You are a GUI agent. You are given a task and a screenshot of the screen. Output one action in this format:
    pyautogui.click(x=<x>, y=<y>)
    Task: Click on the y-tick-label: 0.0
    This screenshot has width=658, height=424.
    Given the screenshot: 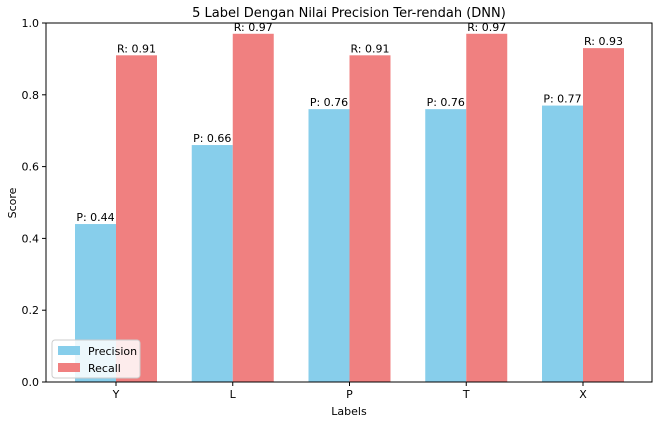 What is the action you would take?
    pyautogui.click(x=31, y=382)
    